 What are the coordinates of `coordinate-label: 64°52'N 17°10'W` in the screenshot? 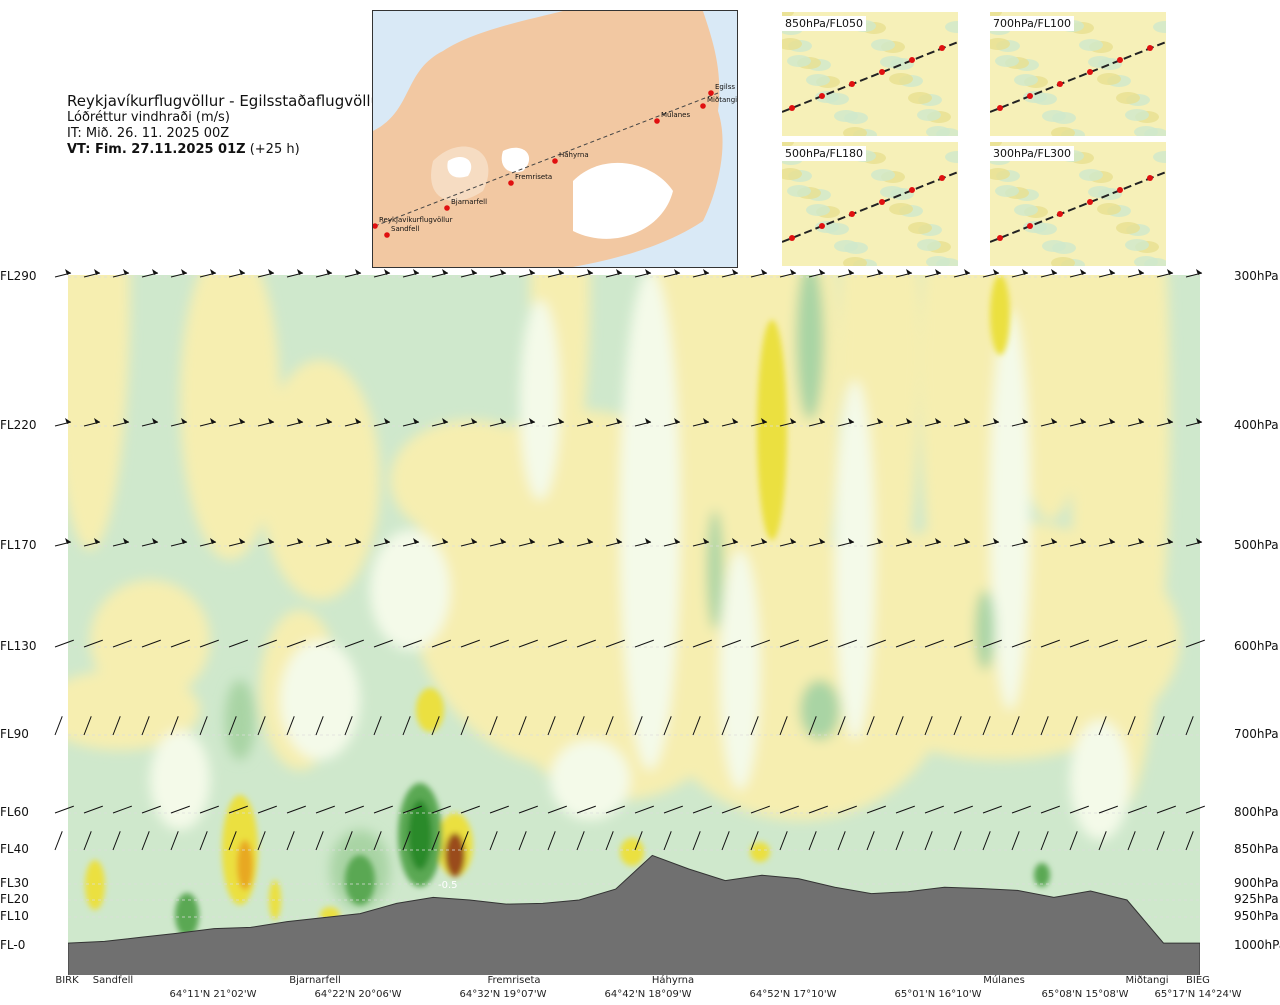 It's located at (793, 994).